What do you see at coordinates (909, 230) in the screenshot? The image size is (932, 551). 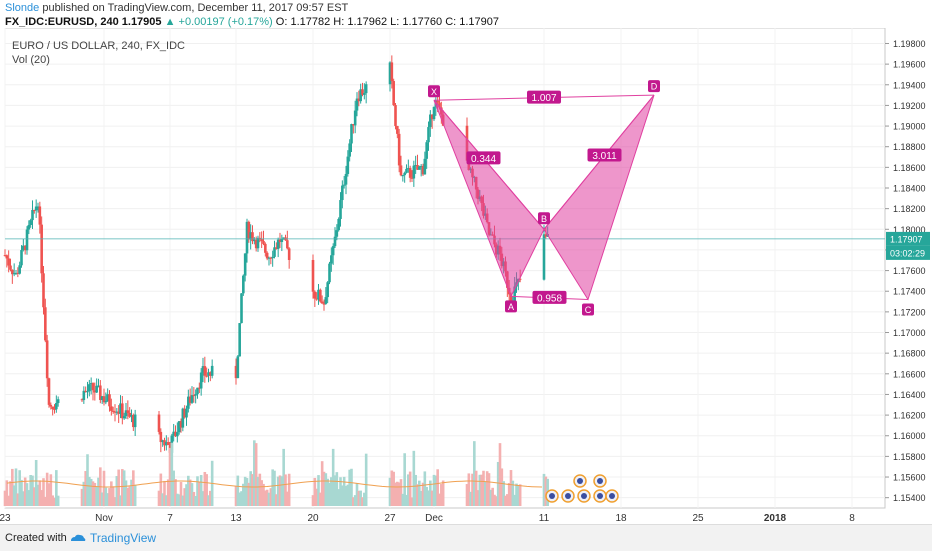 I see `price-tick-label: 1.18000` at bounding box center [909, 230].